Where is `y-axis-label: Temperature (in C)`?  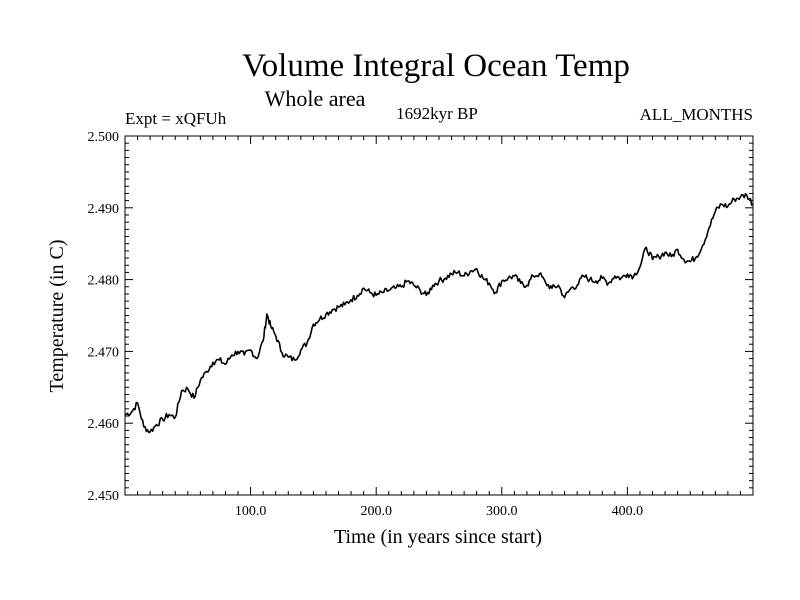
y-axis-label: Temperature (in C) is located at coordinates (57, 316).